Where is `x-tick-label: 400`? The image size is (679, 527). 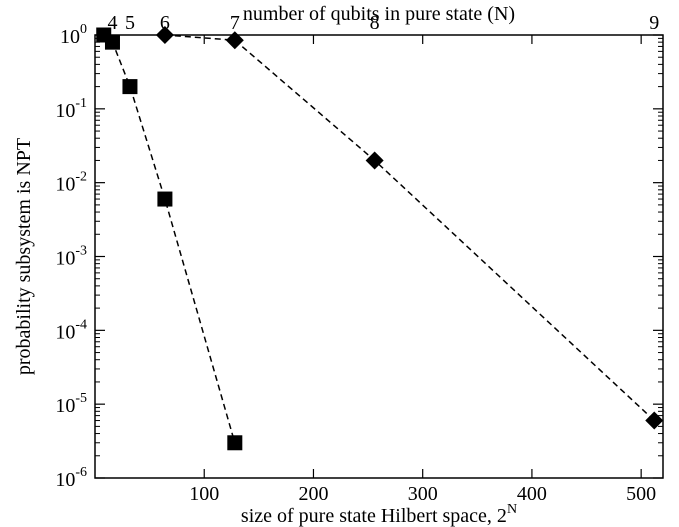
x-tick-label: 400 is located at coordinates (532, 494).